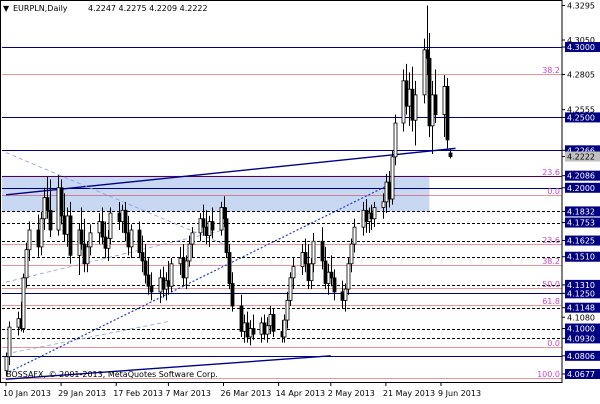 The image size is (600, 404). Describe the element at coordinates (6, 8) in the screenshot. I see `header-arrow: ▼` at that location.